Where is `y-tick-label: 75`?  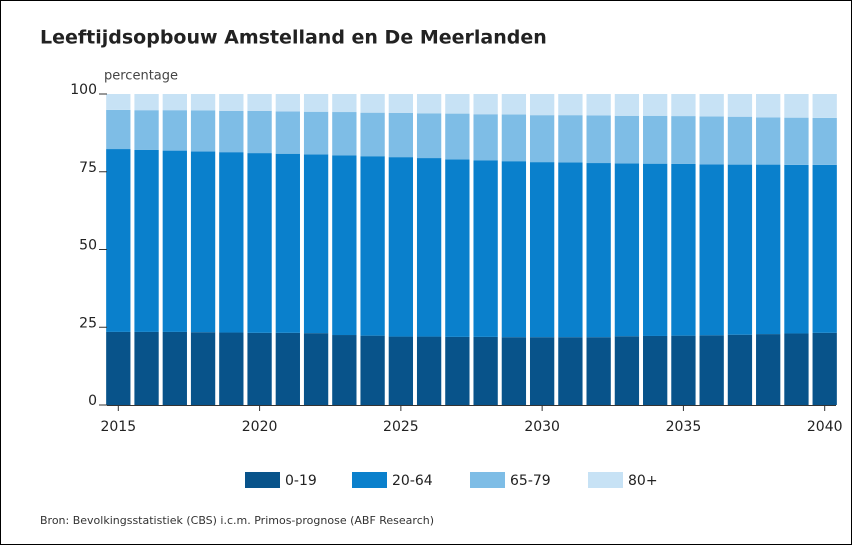
y-tick-label: 75 is located at coordinates (88, 168).